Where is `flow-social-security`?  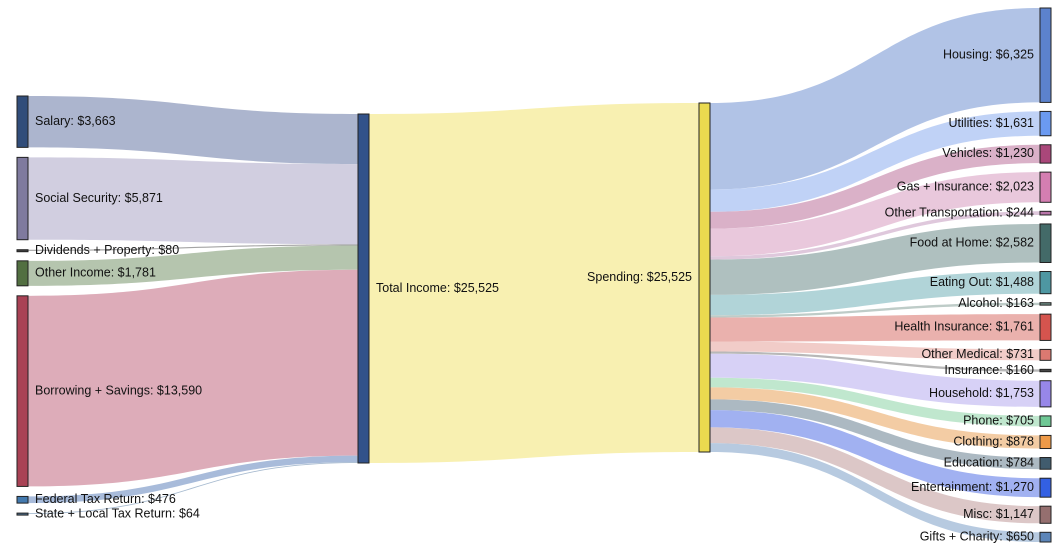 flow-social-security is located at coordinates (193, 201).